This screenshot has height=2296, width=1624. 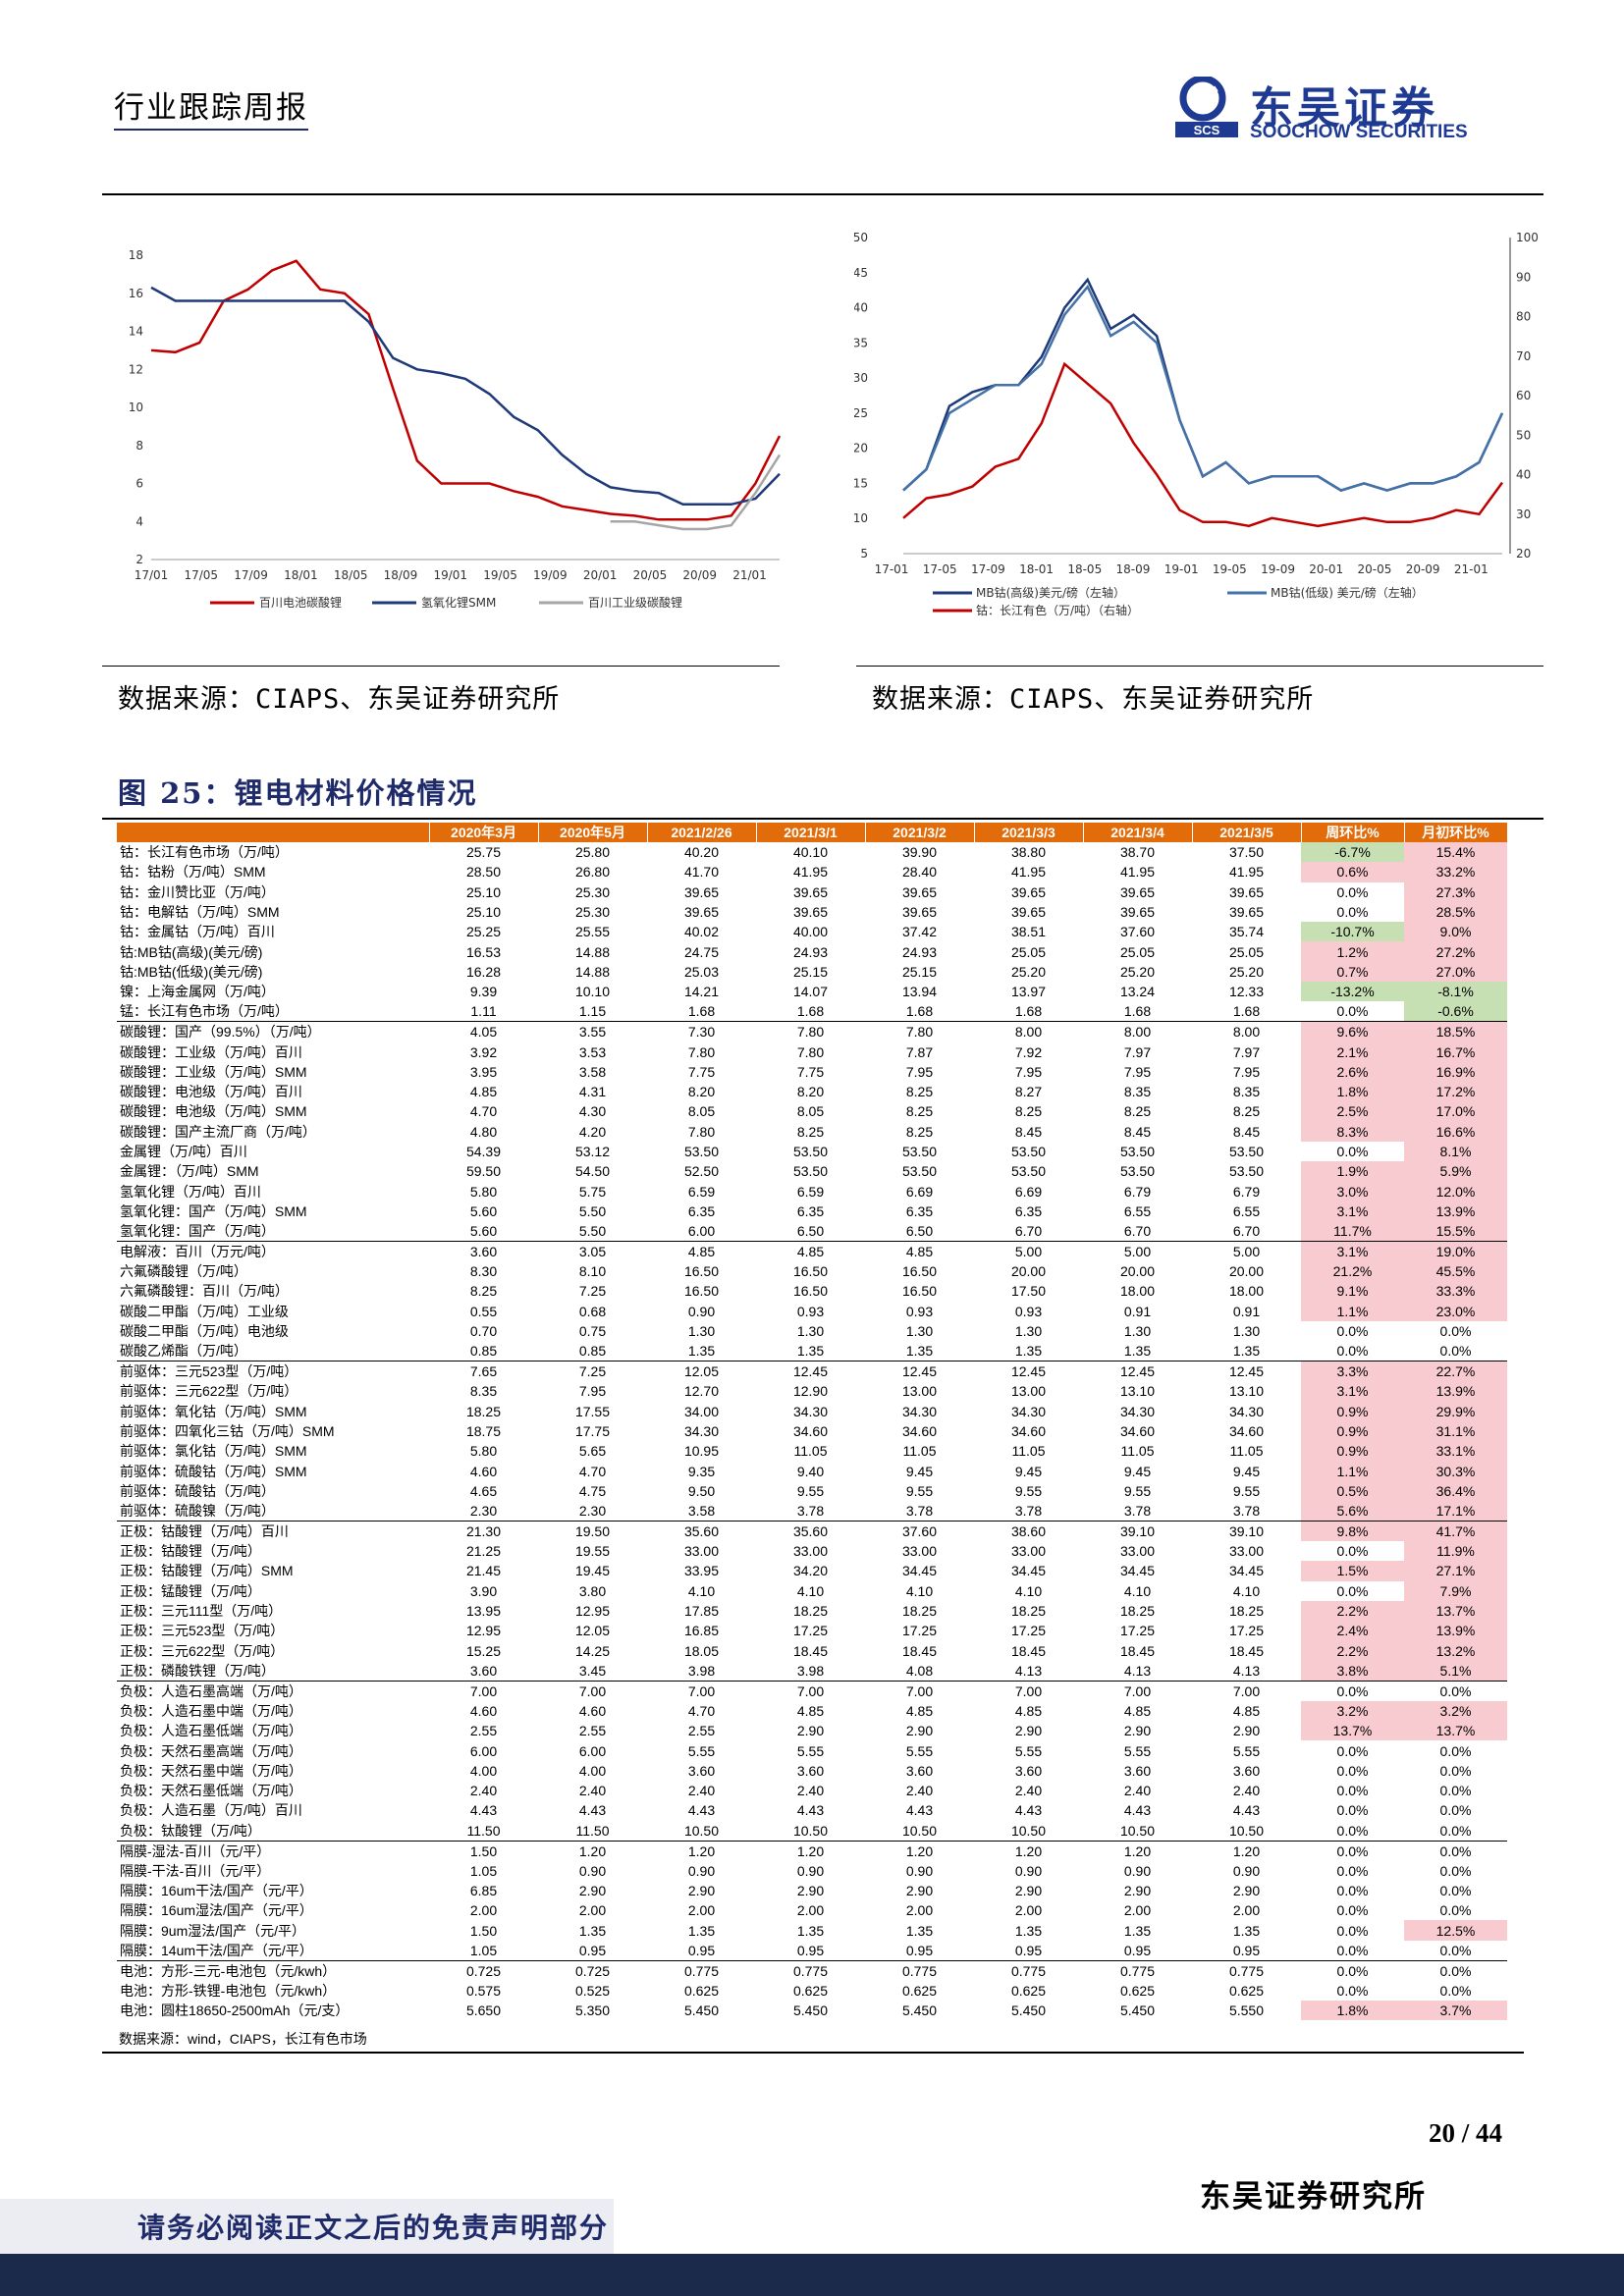 What do you see at coordinates (1352, 1091) in the screenshot?
I see `change-cell: 1.8%` at bounding box center [1352, 1091].